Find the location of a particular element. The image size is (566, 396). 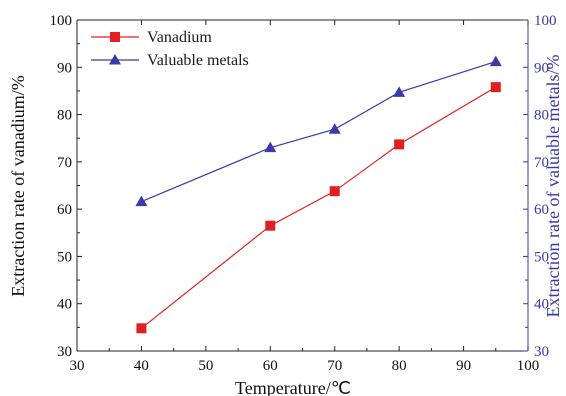

y-right-tick-label: 30 is located at coordinates (541, 352).